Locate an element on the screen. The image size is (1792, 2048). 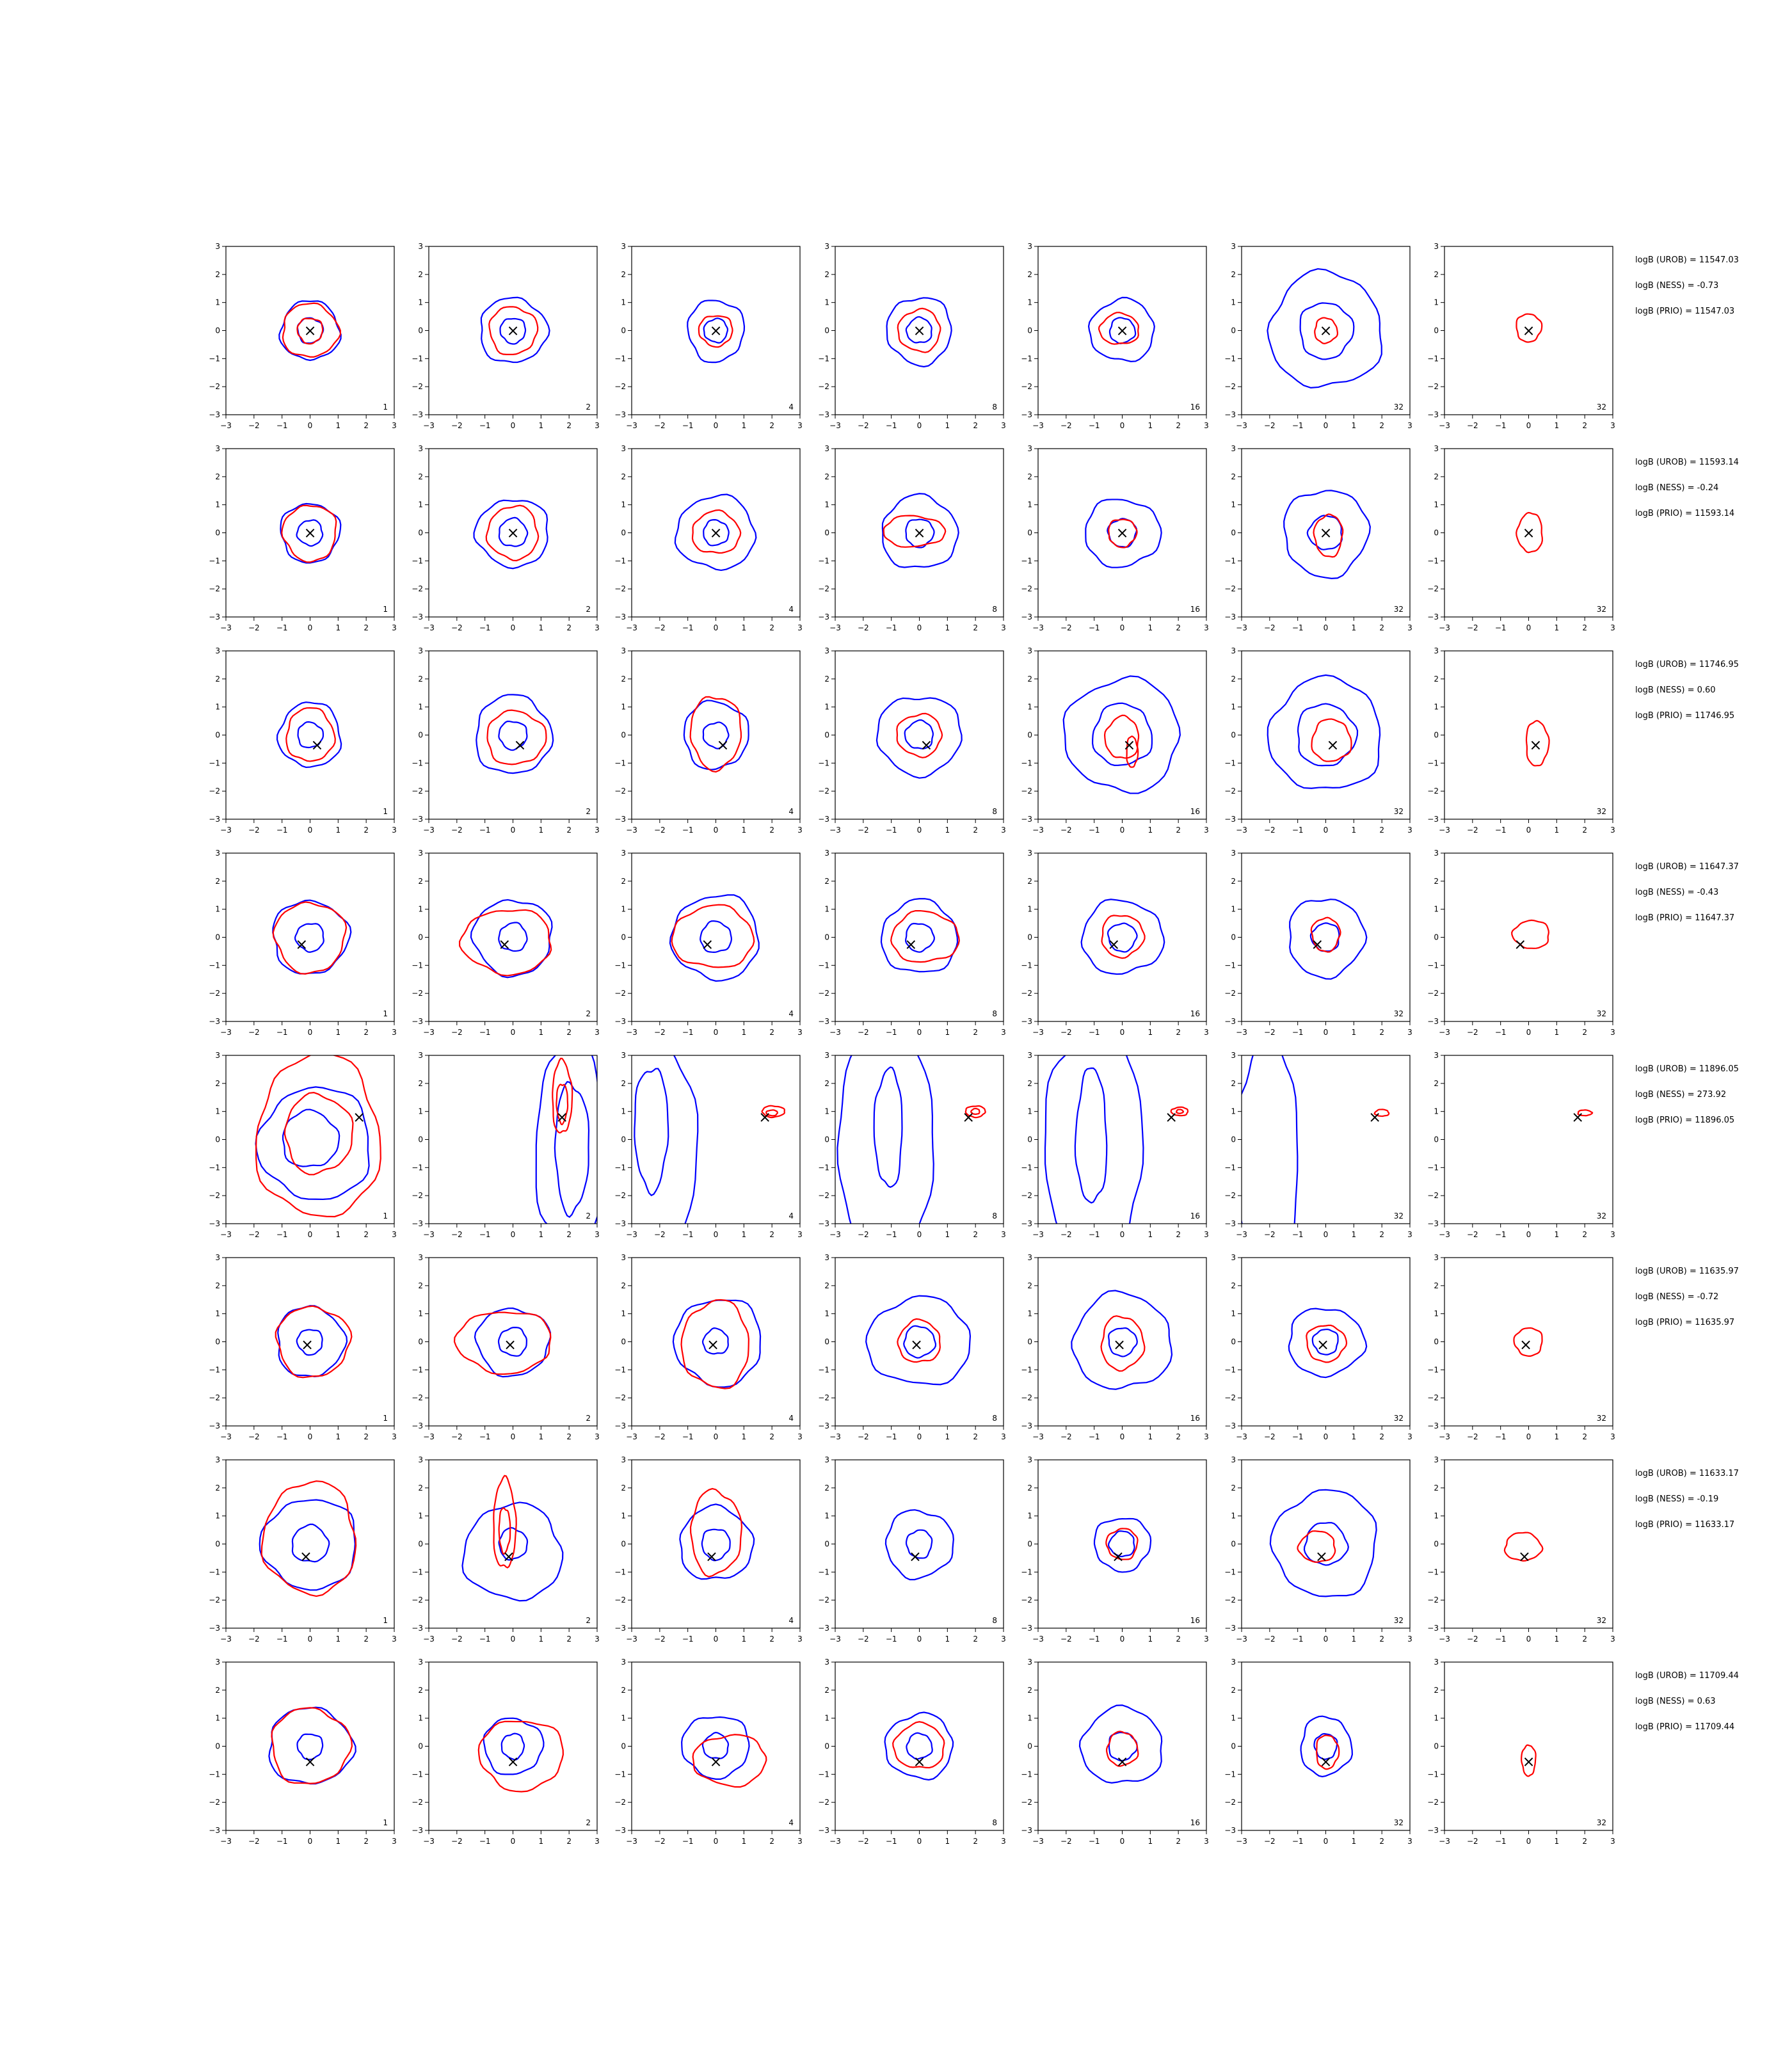
logb-annotation: logB (PRIO) = 11547.03 is located at coordinates (1684, 311).